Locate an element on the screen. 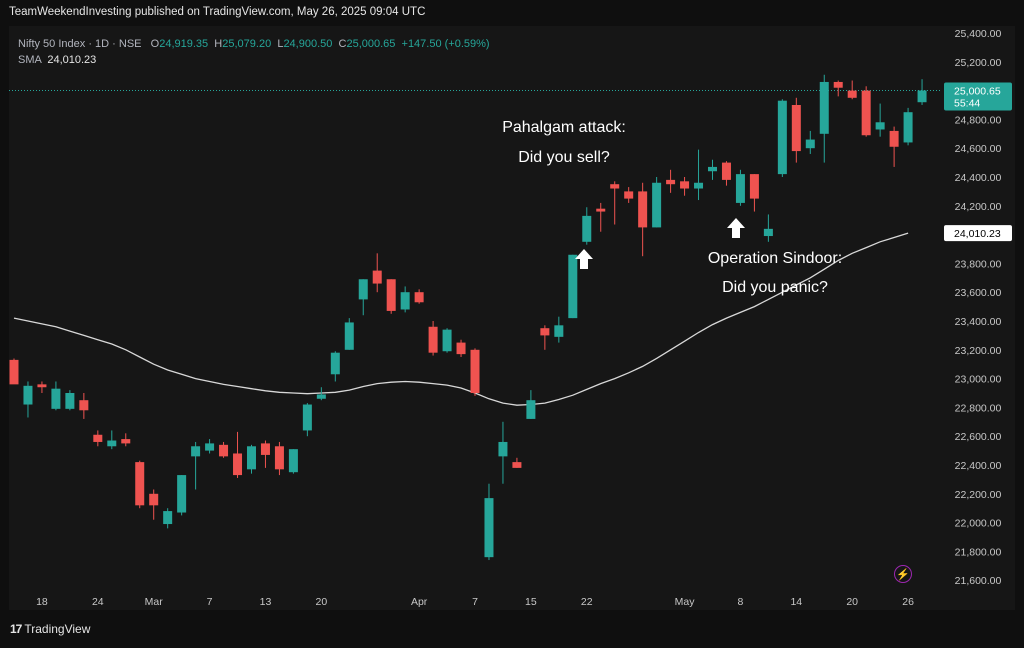 This screenshot has width=1024, height=648. arrow-up-icon is located at coordinates (736, 228).